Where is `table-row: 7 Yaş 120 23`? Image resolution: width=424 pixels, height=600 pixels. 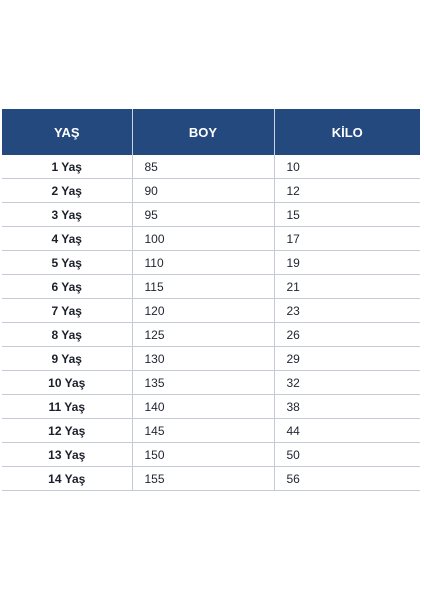 table-row: 7 Yaş 120 23 is located at coordinates (211, 310).